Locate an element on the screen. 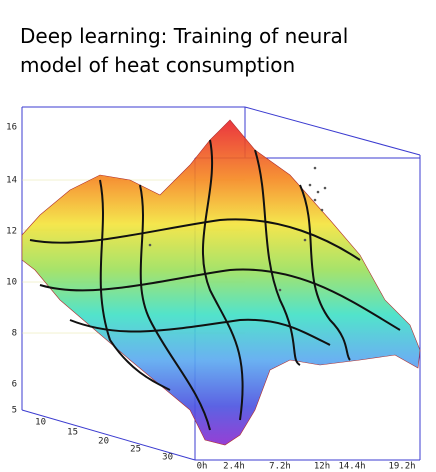 The width and height of the screenshot is (436, 472). title-line: Deep learning: Training of neural is located at coordinates (184, 36).